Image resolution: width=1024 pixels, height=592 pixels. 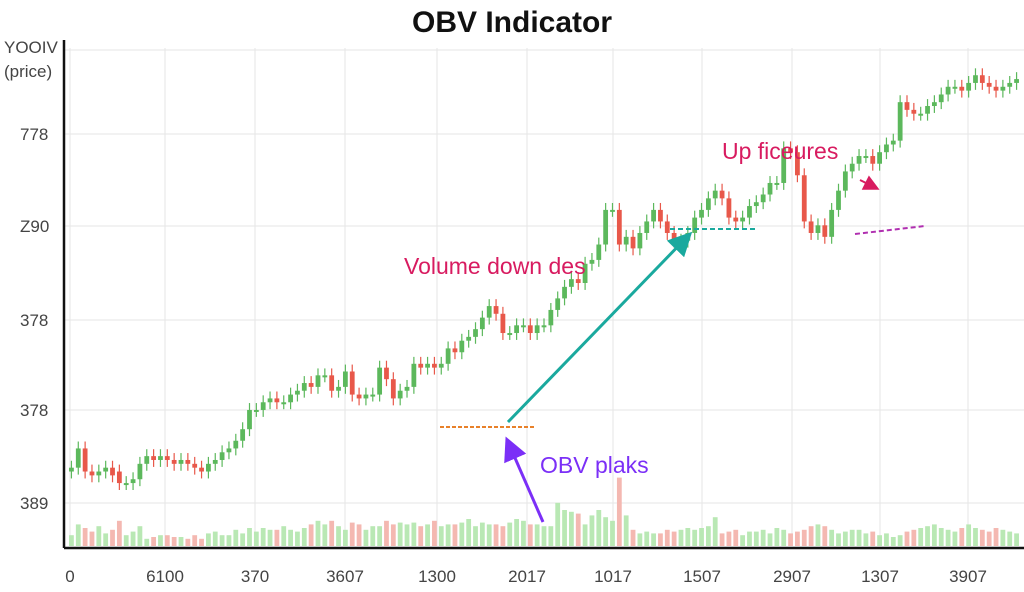 I want to click on up-features-arrow, so click(x=869, y=182).